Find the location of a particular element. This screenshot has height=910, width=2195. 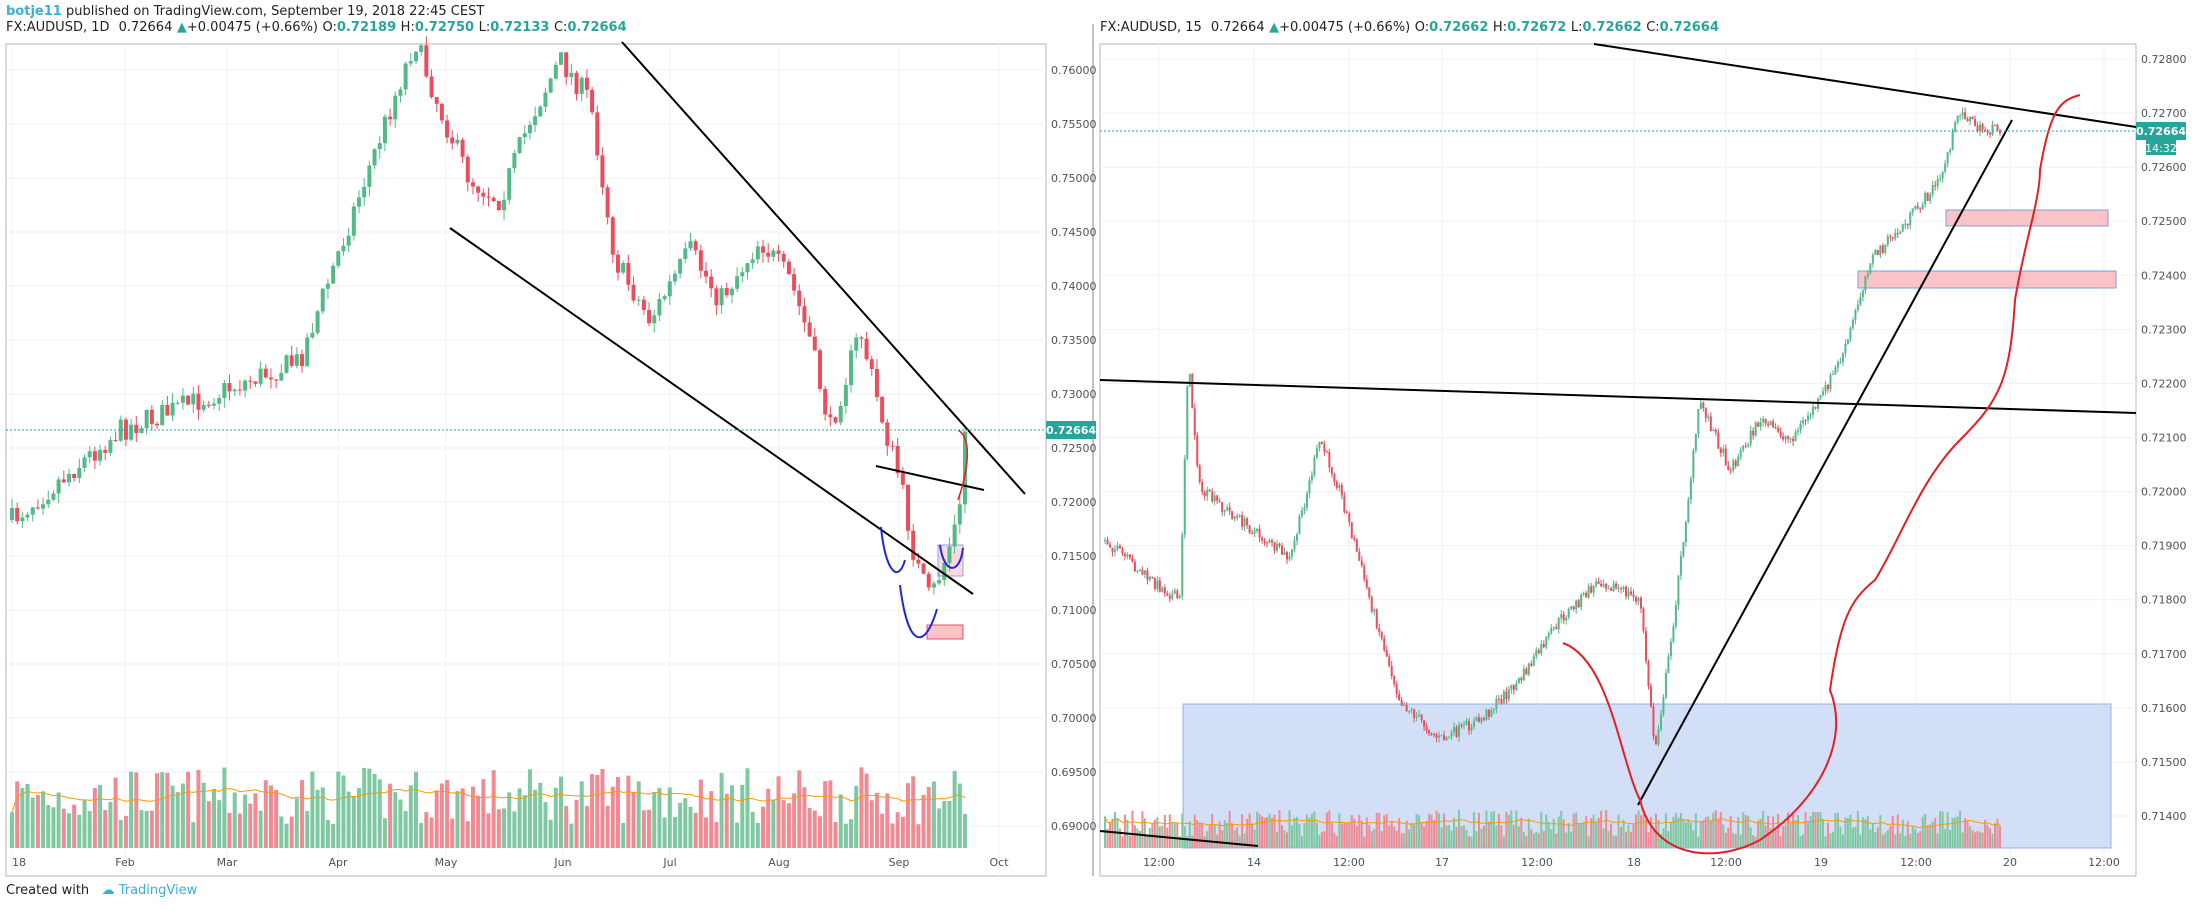

author-link: botje11 is located at coordinates (34, 11).